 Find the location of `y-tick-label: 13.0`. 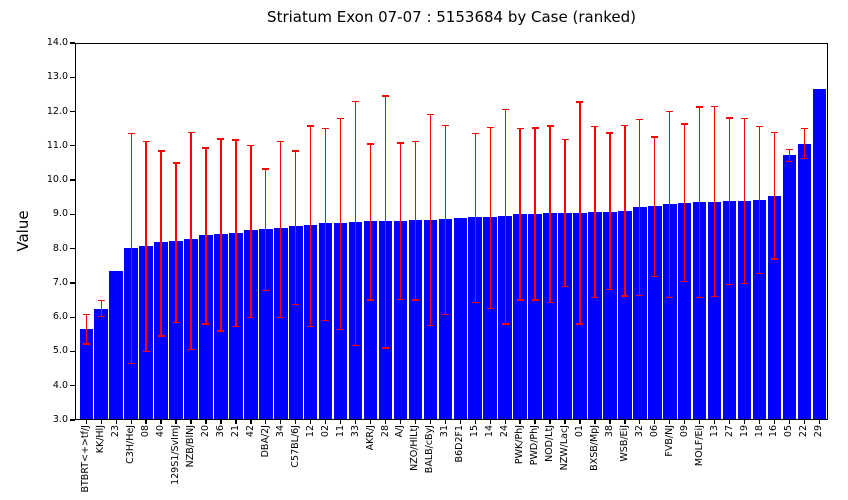

y-tick-label: 13.0 is located at coordinates (57, 77).